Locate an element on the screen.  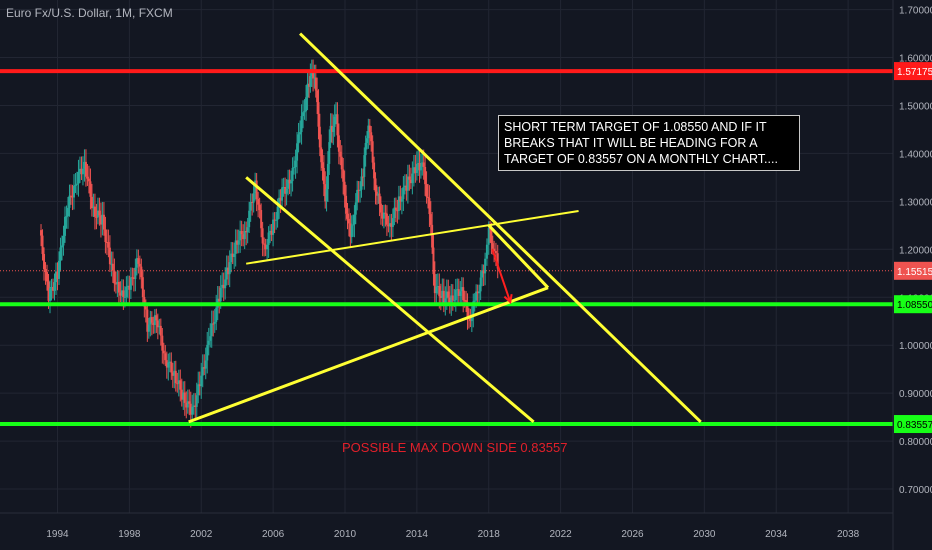
y-tick-label: 0.80000 is located at coordinates (915, 442).